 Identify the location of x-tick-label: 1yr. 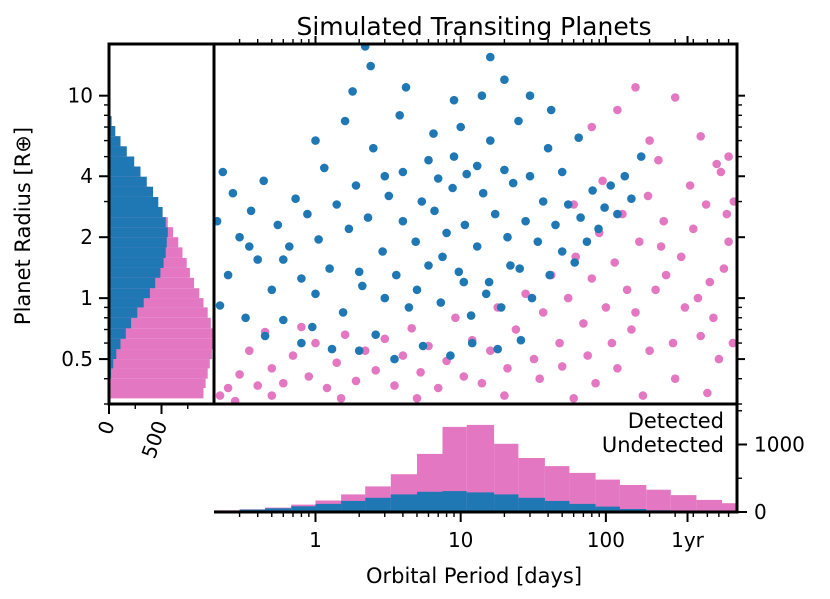
(688, 540).